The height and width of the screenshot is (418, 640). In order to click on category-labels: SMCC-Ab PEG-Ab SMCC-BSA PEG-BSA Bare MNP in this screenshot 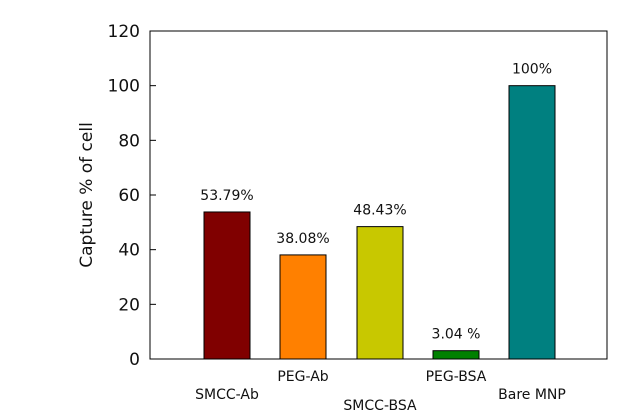, I will do `click(380, 391)`.